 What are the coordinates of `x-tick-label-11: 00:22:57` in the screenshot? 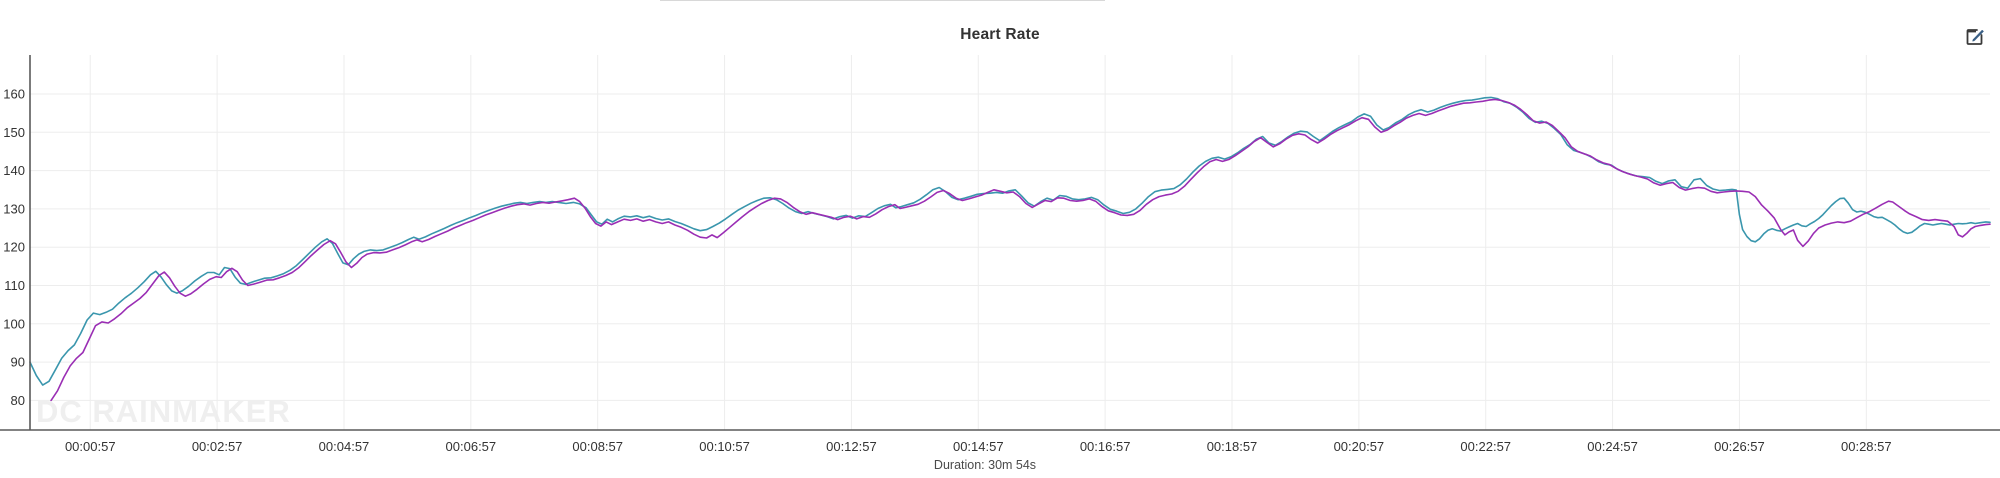 It's located at (1485, 446).